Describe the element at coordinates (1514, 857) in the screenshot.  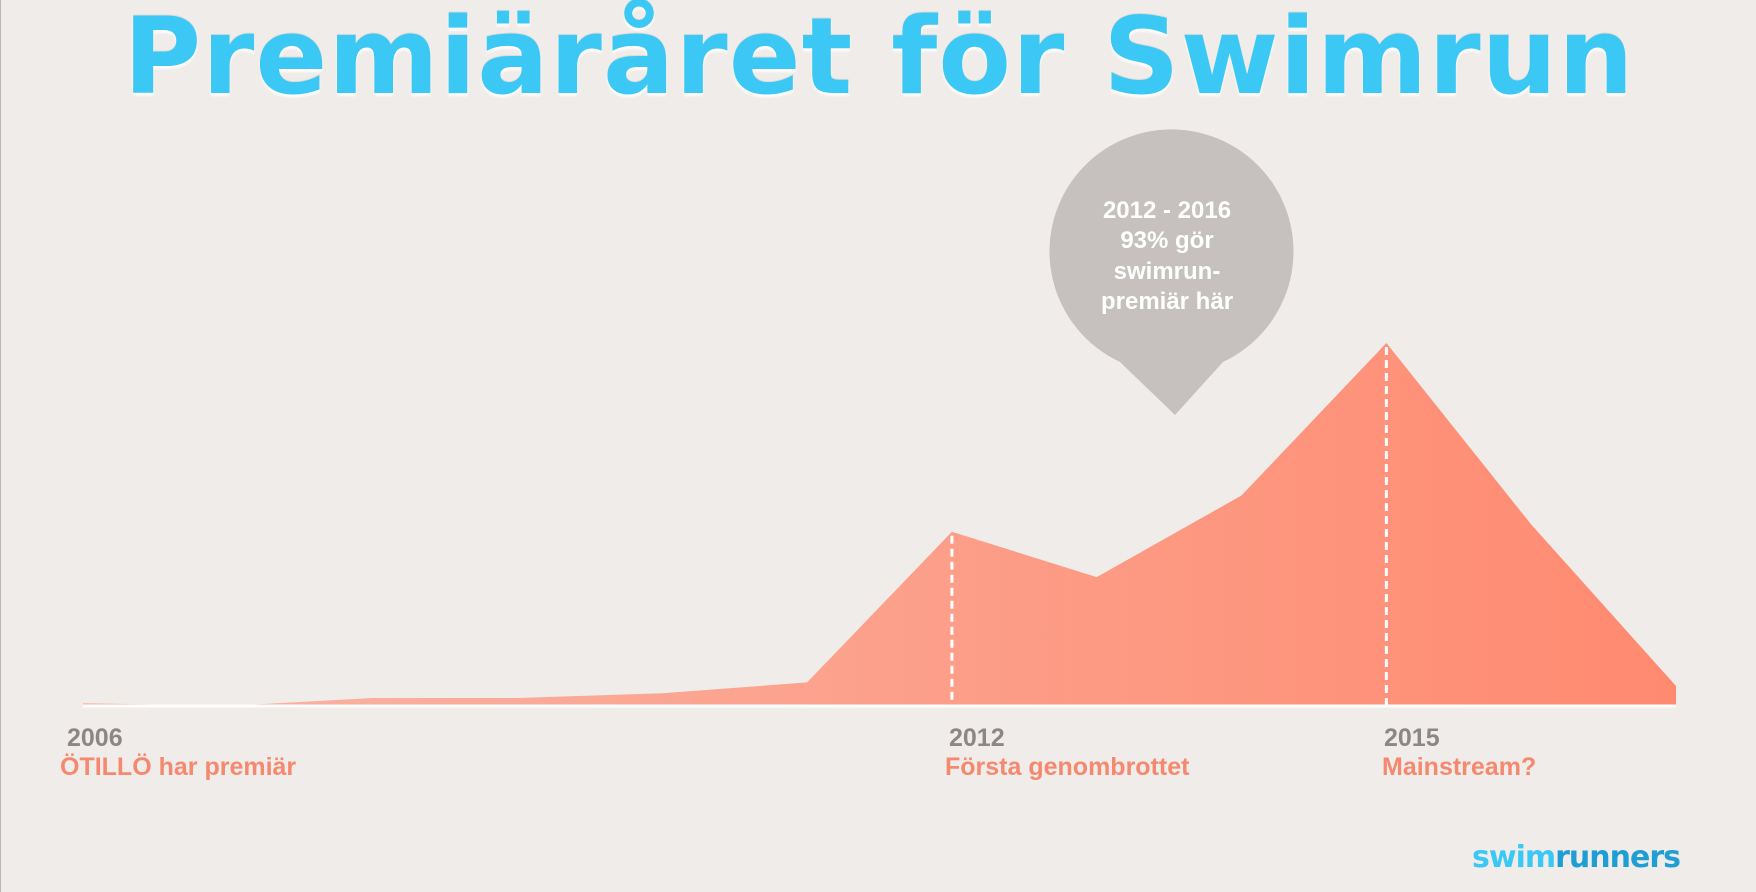
I see `logo-part-swim: swim` at that location.